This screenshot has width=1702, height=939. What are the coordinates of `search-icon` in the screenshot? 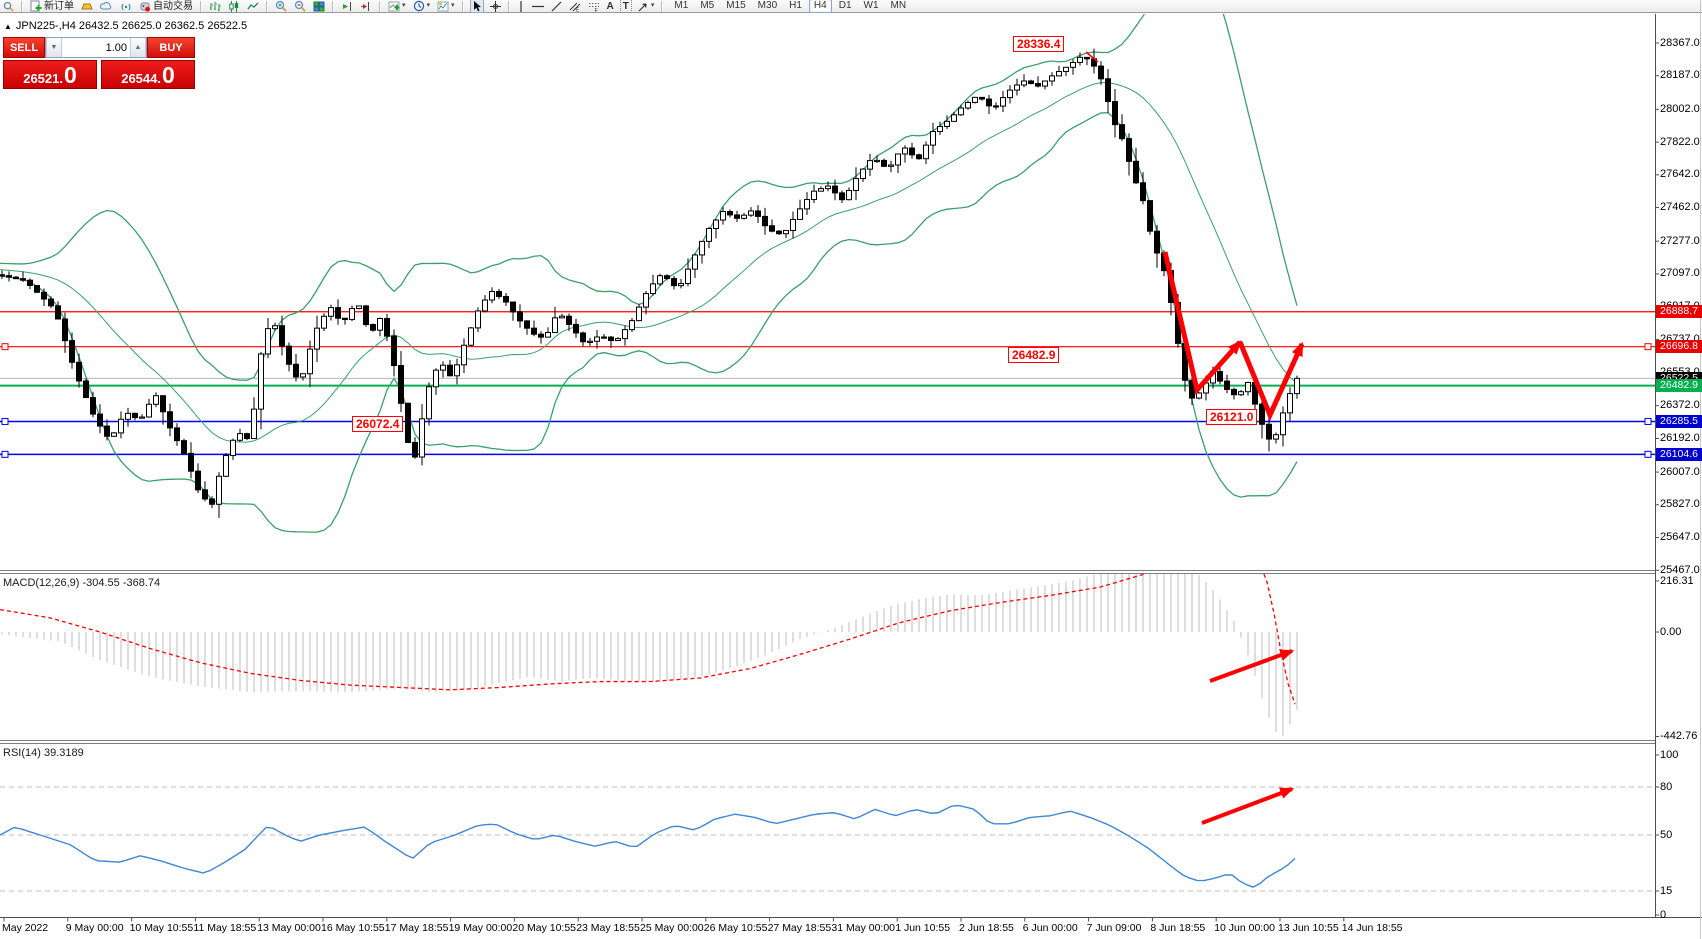 It's located at (8, 6).